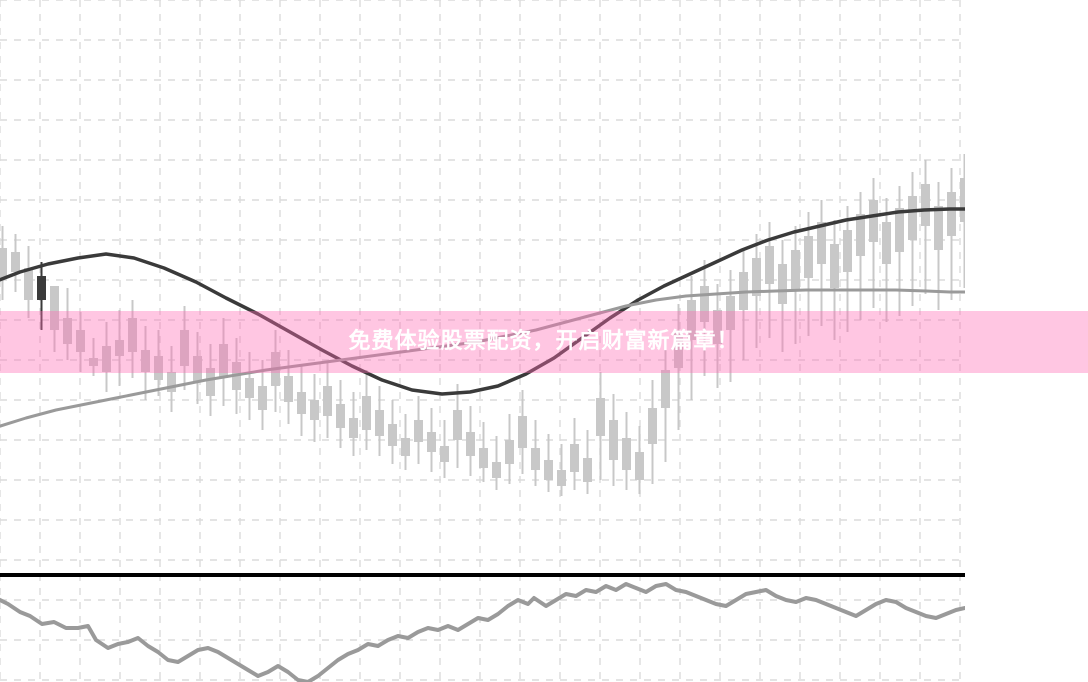 The width and height of the screenshot is (1088, 682). I want to click on promo-banner-text: 免费体验股票配资，开启财富新篇章！, so click(544, 341).